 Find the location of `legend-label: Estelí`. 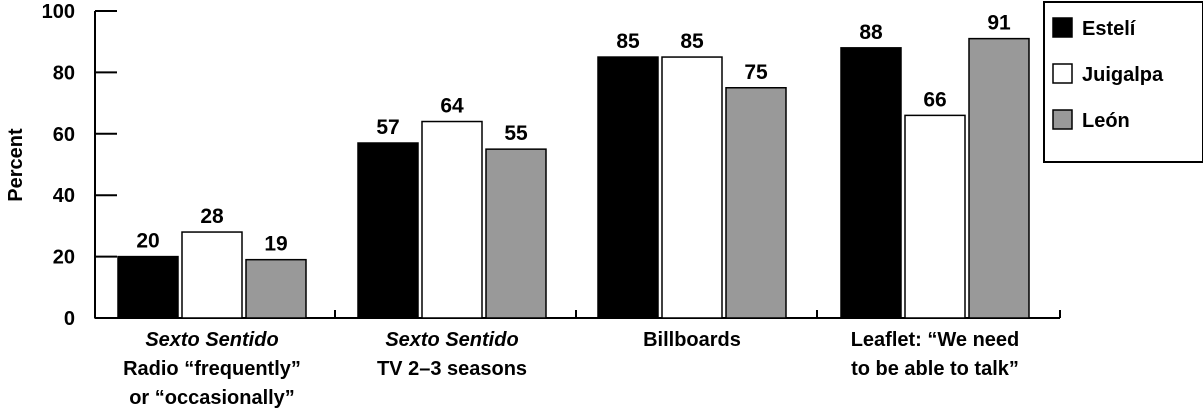

legend-label: Estelí is located at coordinates (1109, 29).